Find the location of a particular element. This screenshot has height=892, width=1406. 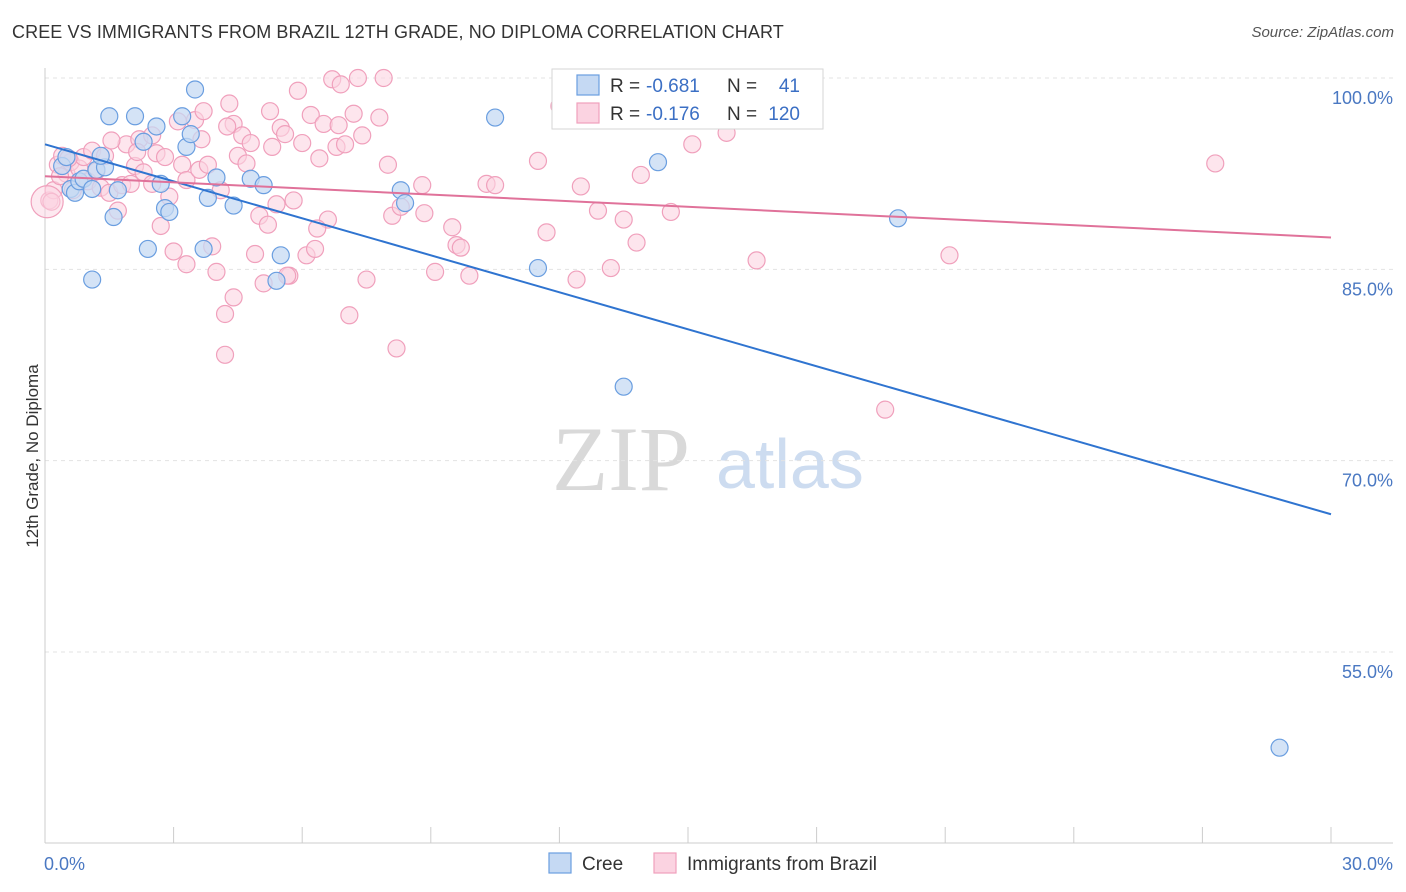

bottom-legend-swatch-brazil is located at coordinates (665, 863).